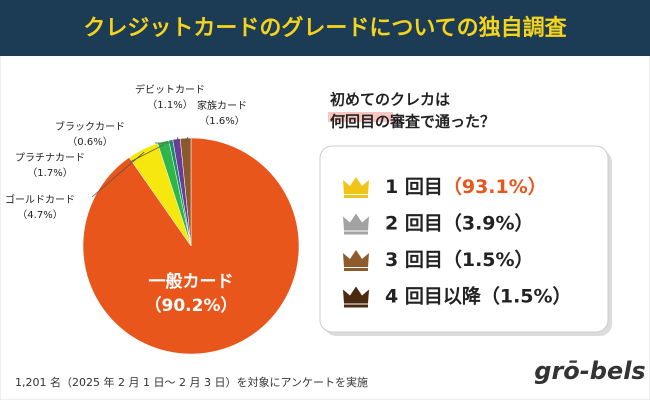 This screenshot has height=400, width=650. What do you see at coordinates (221, 121) in the screenshot?
I see `slice-value-label: （1.6%）` at bounding box center [221, 121].